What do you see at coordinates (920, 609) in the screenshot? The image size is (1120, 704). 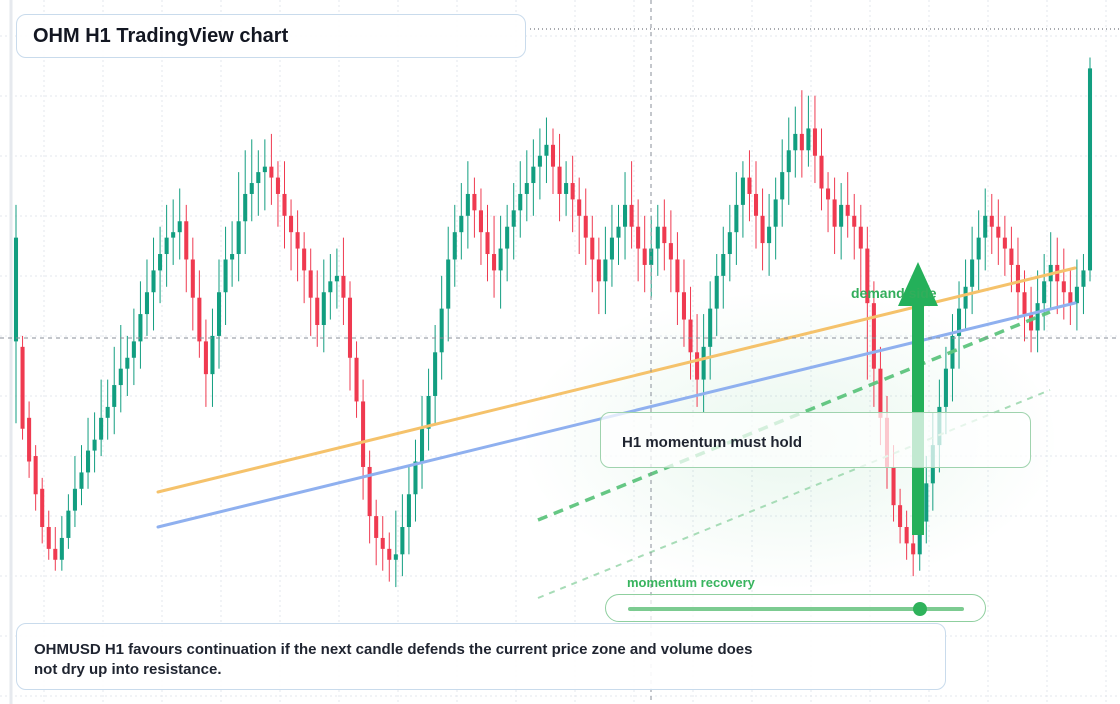 I see `momentum-knob` at bounding box center [920, 609].